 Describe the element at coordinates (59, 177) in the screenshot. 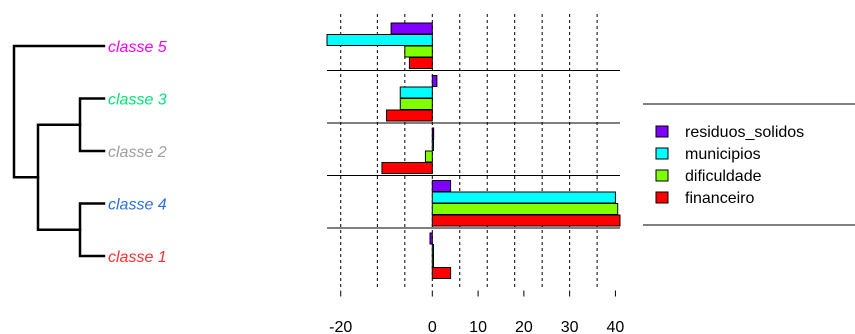

I see `dendrogram-branch-mid` at that location.